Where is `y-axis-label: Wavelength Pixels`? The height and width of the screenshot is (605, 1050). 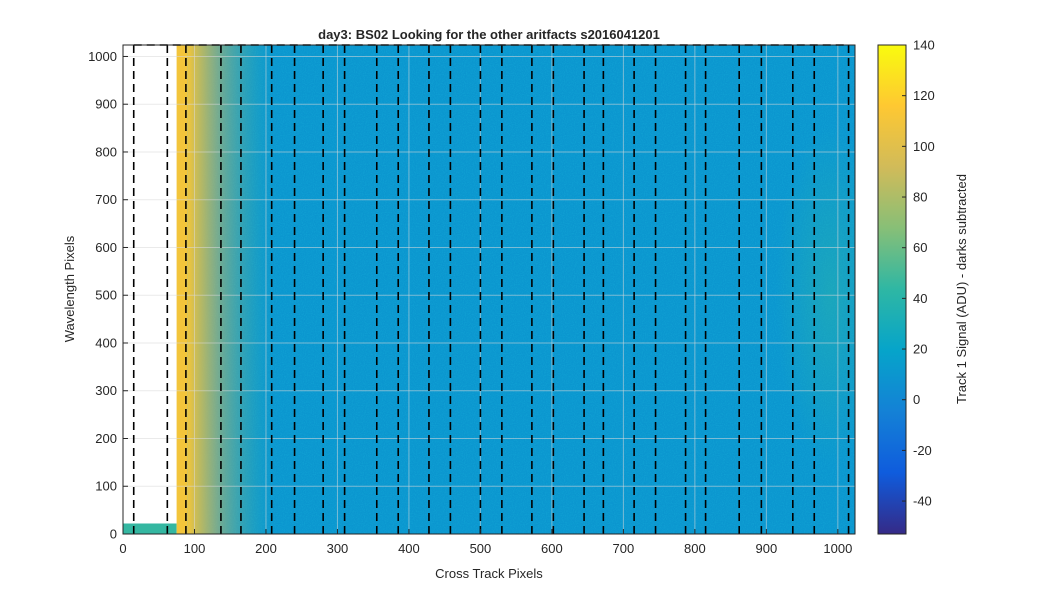
y-axis-label: Wavelength Pixels is located at coordinates (69, 288).